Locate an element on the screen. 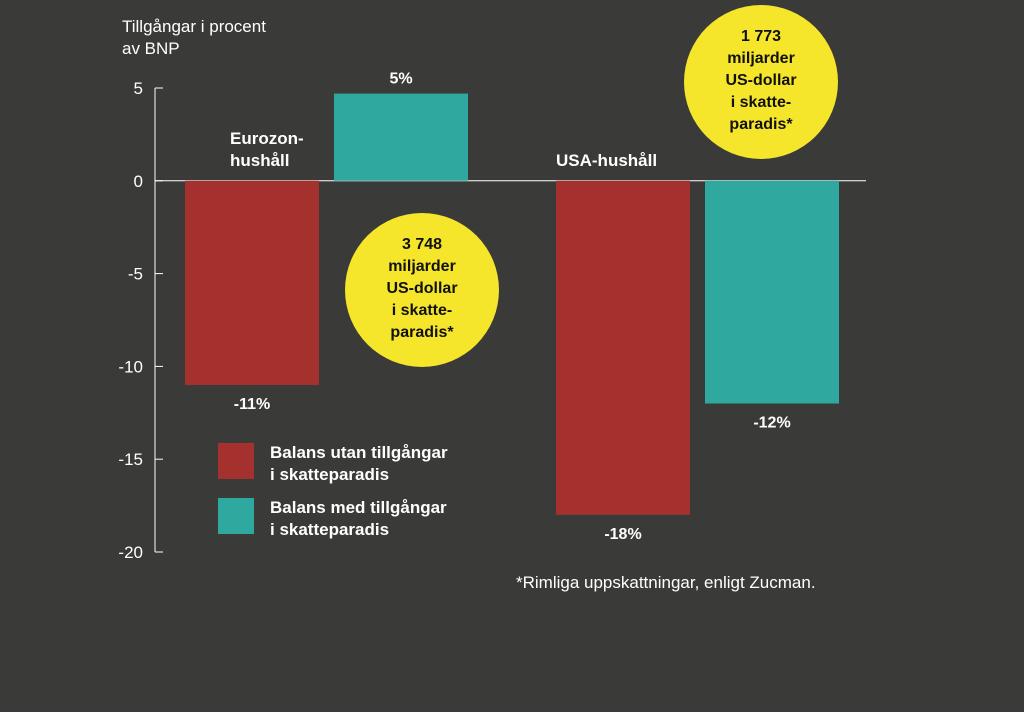 The height and width of the screenshot is (712, 1024). legend-label-teal-line-1: Balans med tillgångar is located at coordinates (358, 507).